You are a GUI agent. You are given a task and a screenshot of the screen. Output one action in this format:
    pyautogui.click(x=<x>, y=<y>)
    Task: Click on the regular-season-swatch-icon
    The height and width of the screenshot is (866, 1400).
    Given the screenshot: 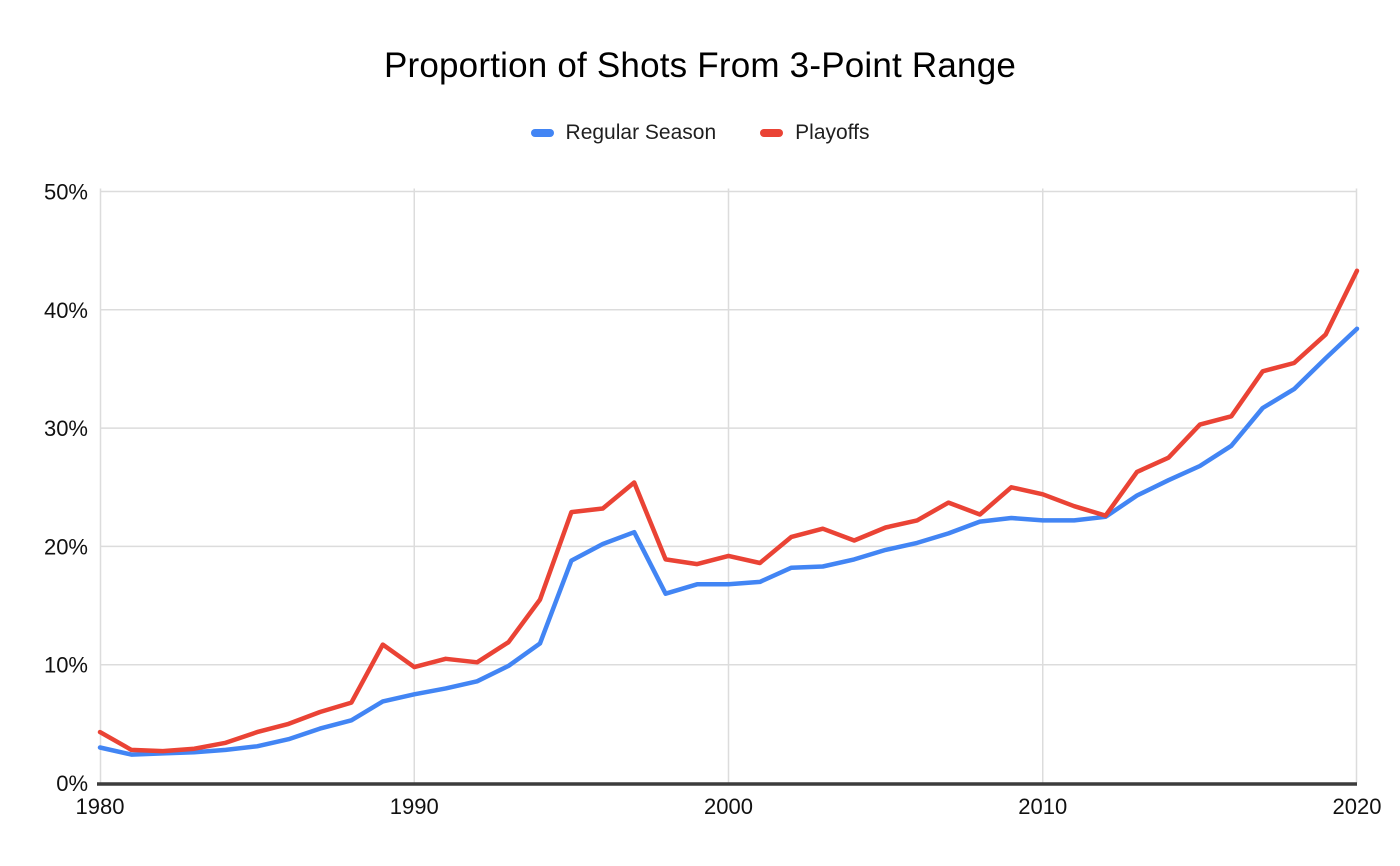 What is the action you would take?
    pyautogui.click(x=542, y=133)
    